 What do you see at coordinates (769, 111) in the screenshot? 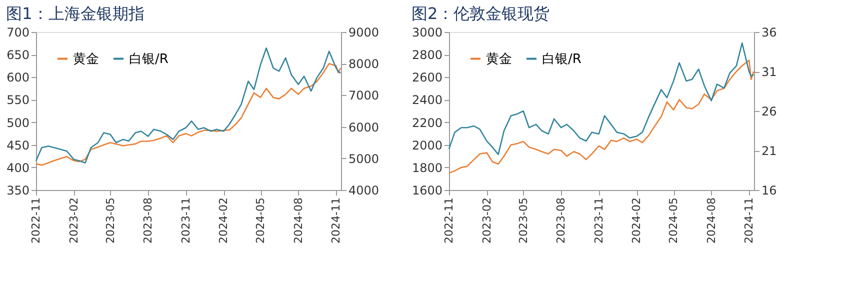
I see `y2-tick-label: 26` at bounding box center [769, 111].